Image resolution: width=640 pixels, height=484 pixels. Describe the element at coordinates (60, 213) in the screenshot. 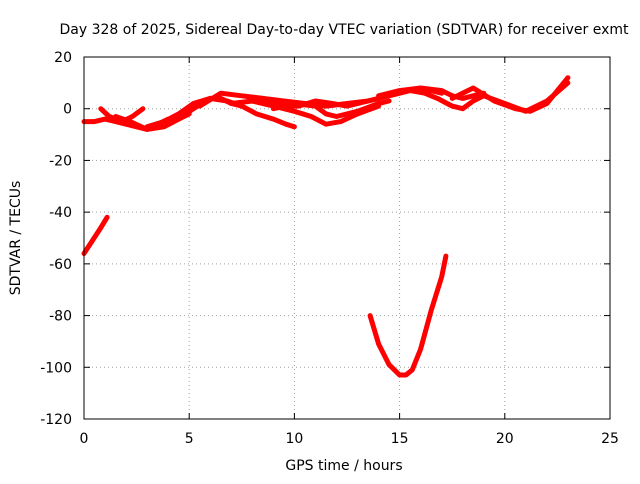

I see `y-tick-label: -40` at that location.